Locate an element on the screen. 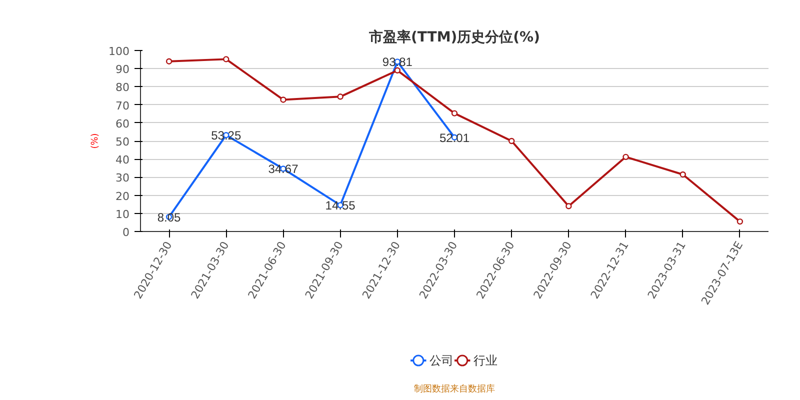 The image size is (800, 400). text: 制图数据来自数据库 is located at coordinates (454, 389).